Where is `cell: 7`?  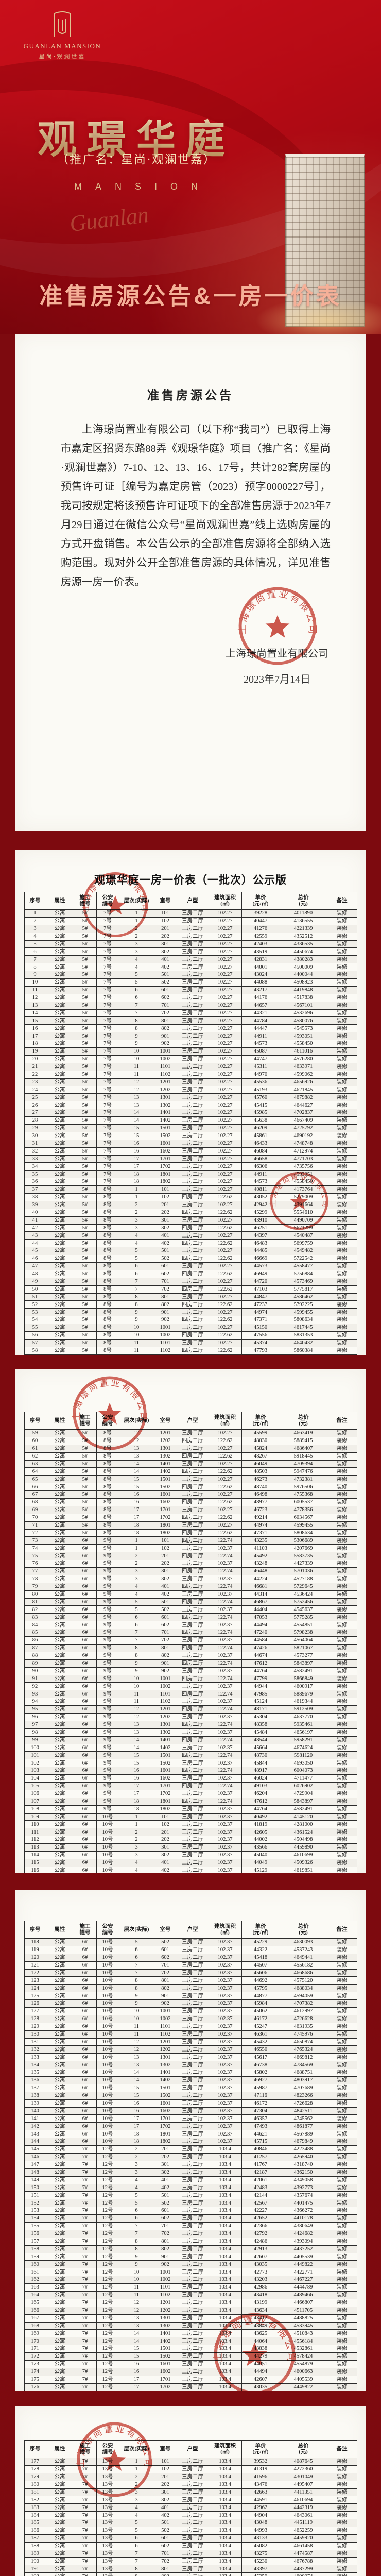 cell: 7 is located at coordinates (136, 2226).